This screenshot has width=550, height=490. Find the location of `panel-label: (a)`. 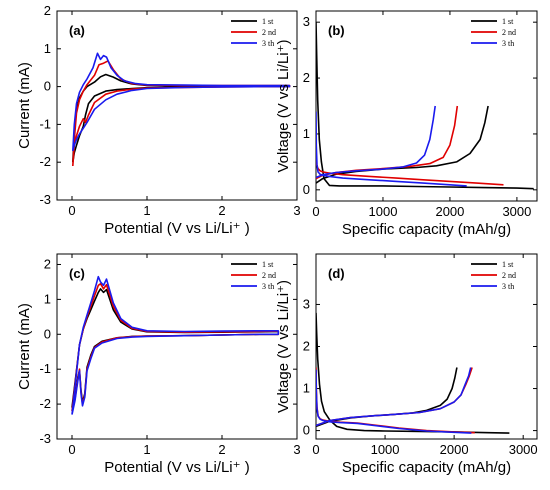

panel-label: (a) is located at coordinates (77, 30).